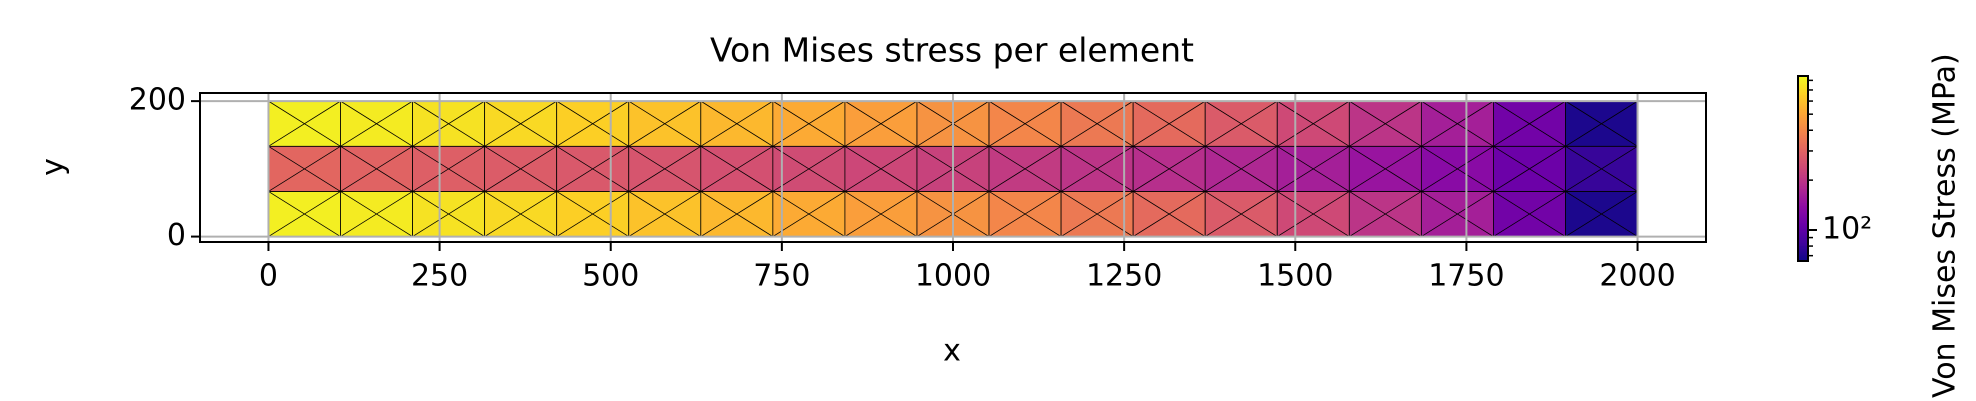 The height and width of the screenshot is (401, 1976). Describe the element at coordinates (953, 276) in the screenshot. I see `x-tick-label: 1000` at that location.